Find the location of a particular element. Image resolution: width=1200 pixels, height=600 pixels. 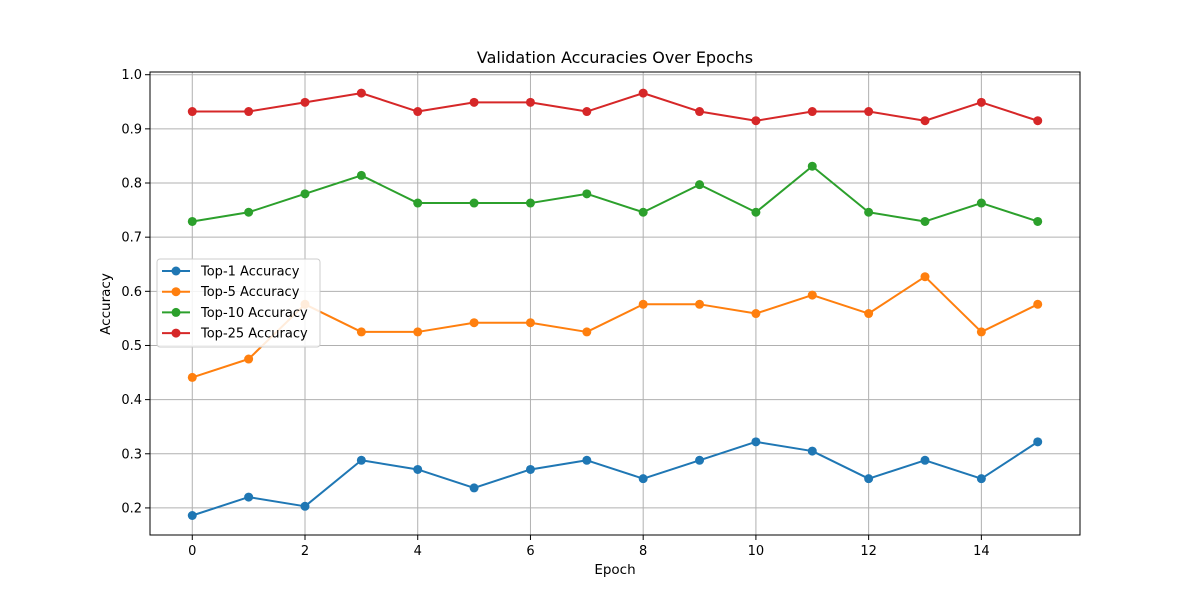

y-axis-title: Accuracy is located at coordinates (106, 304).